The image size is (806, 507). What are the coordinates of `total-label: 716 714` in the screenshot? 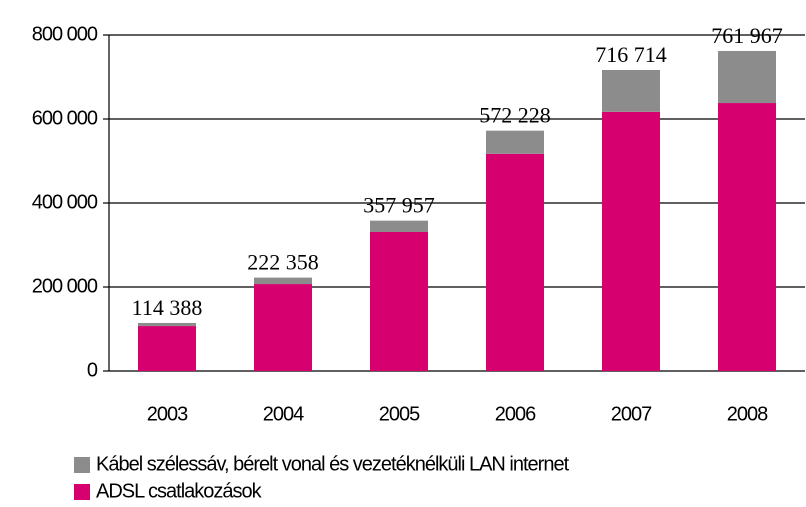 It's located at (631, 54).